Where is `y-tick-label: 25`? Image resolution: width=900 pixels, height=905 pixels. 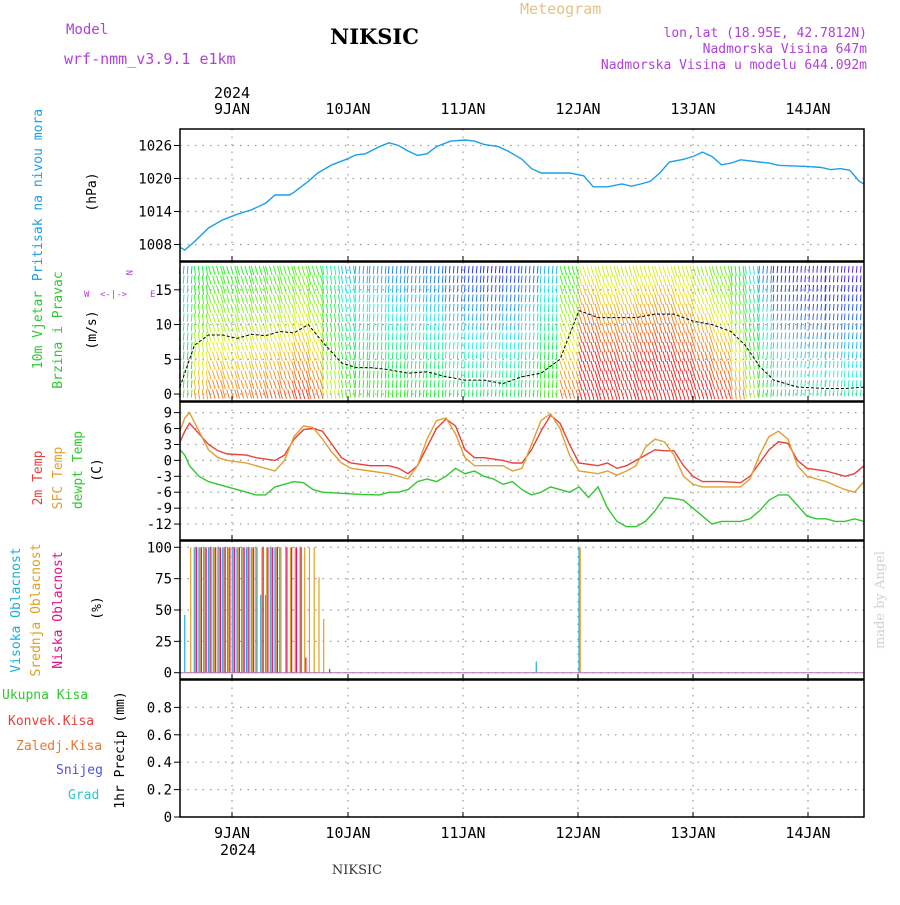
y-tick-label: 25 is located at coordinates (163, 642).